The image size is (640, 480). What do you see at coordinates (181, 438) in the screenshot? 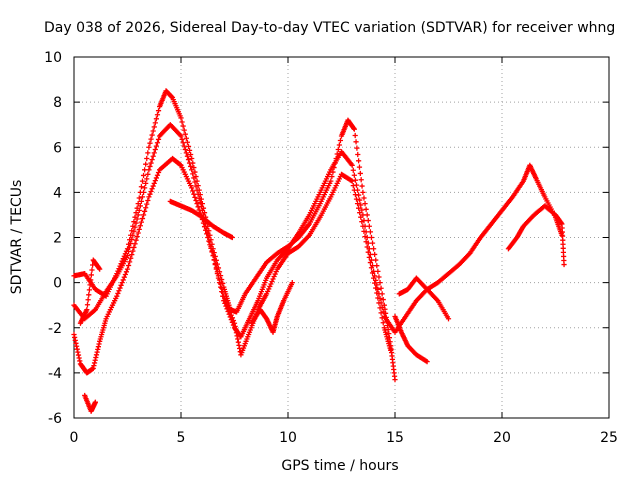
I see `x-tick-label: 5` at bounding box center [181, 438].